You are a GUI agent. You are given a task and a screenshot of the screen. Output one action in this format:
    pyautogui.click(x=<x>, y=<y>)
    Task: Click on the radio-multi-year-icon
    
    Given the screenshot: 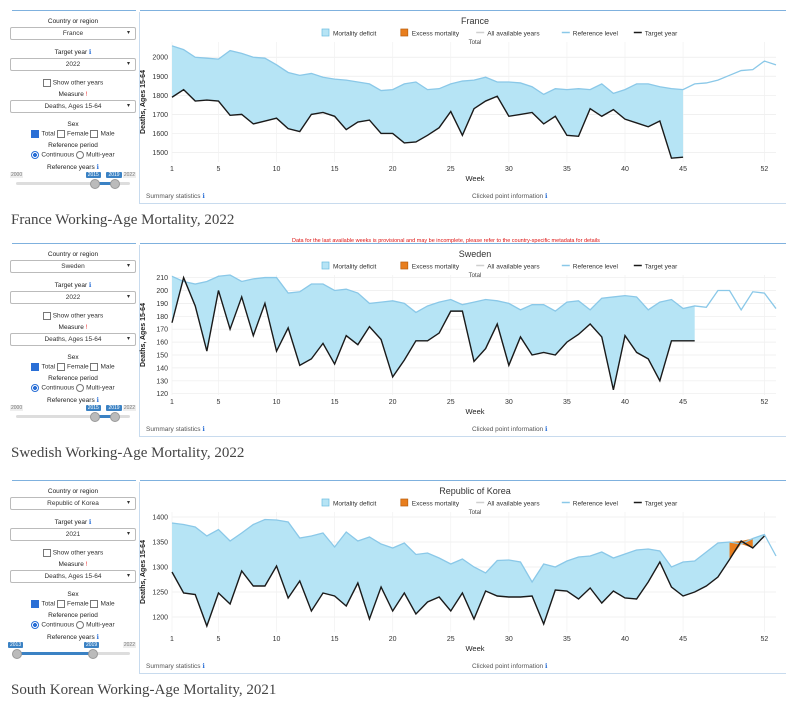 What is the action you would take?
    pyautogui.click(x=80, y=625)
    